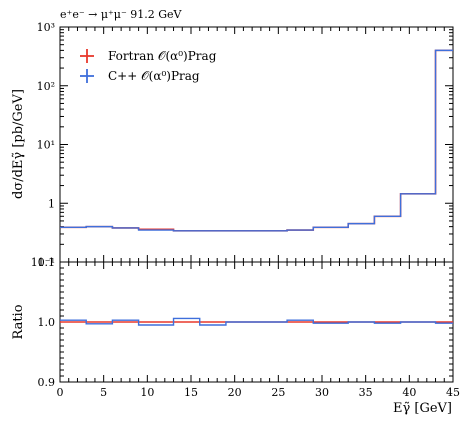  Describe the element at coordinates (453, 392) in the screenshot. I see `x-tick-label: 45` at that location.